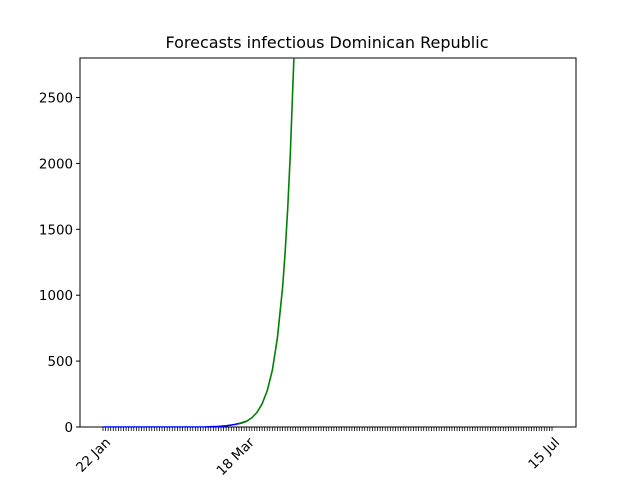 This screenshot has width=640, height=480. Describe the element at coordinates (94, 455) in the screenshot. I see `x-tick-label: 22 Jan` at that location.